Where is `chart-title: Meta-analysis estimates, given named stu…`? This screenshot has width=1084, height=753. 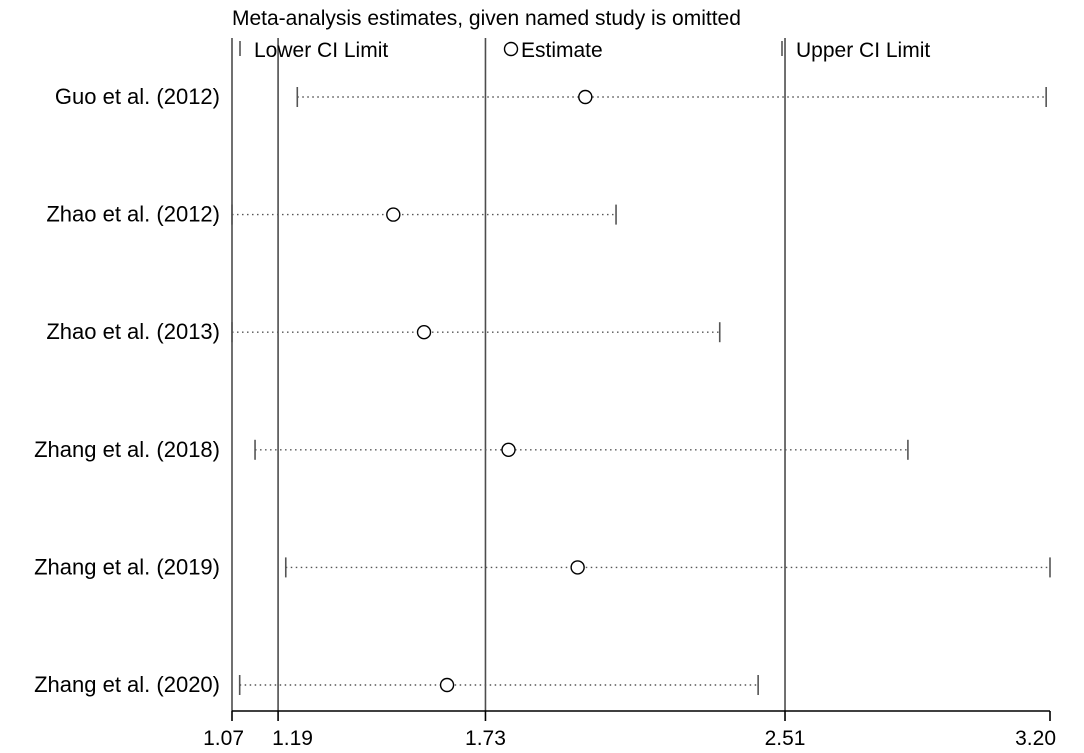
chart-title: Meta-analysis estimates, given named stu… is located at coordinates (486, 18).